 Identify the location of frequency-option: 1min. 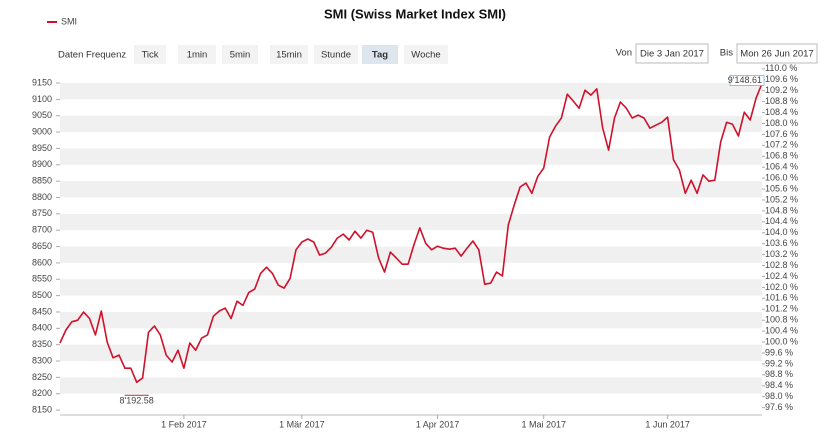
(197, 55).